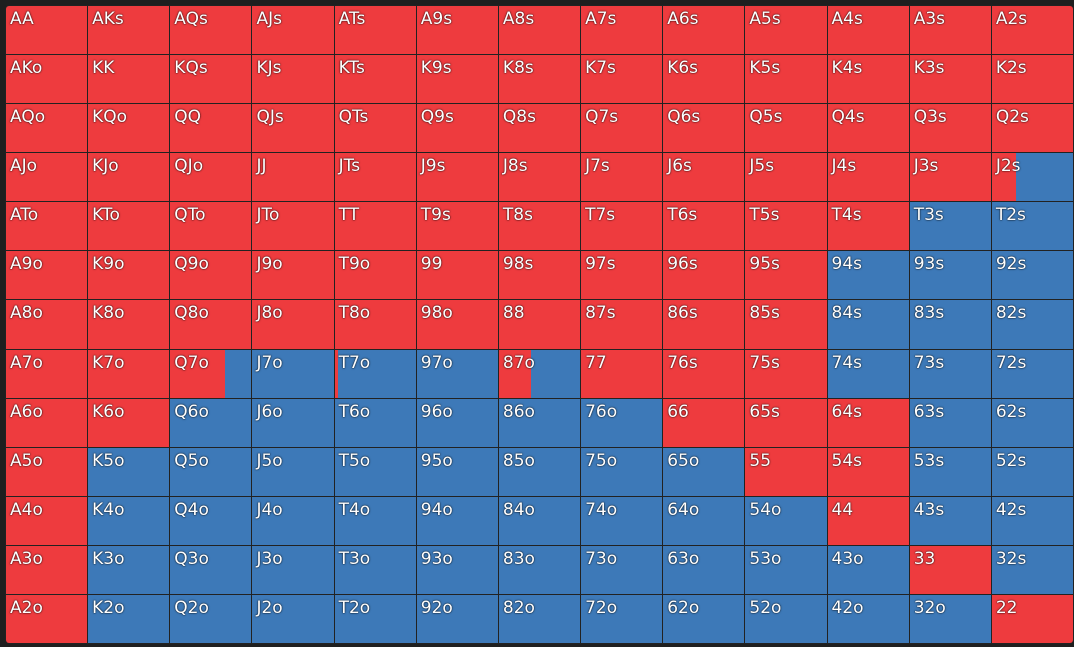 The image size is (1074, 647). What do you see at coordinates (868, 226) in the screenshot?
I see `hand-cell: T4s` at bounding box center [868, 226].